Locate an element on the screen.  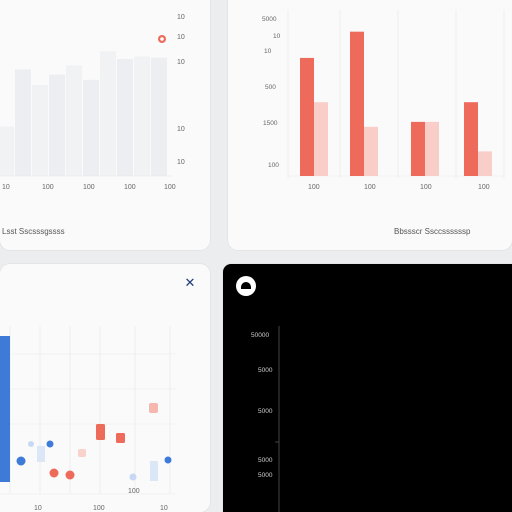
top-right-caption: Bbssscr Ssccssssssp is located at coordinates (432, 231).